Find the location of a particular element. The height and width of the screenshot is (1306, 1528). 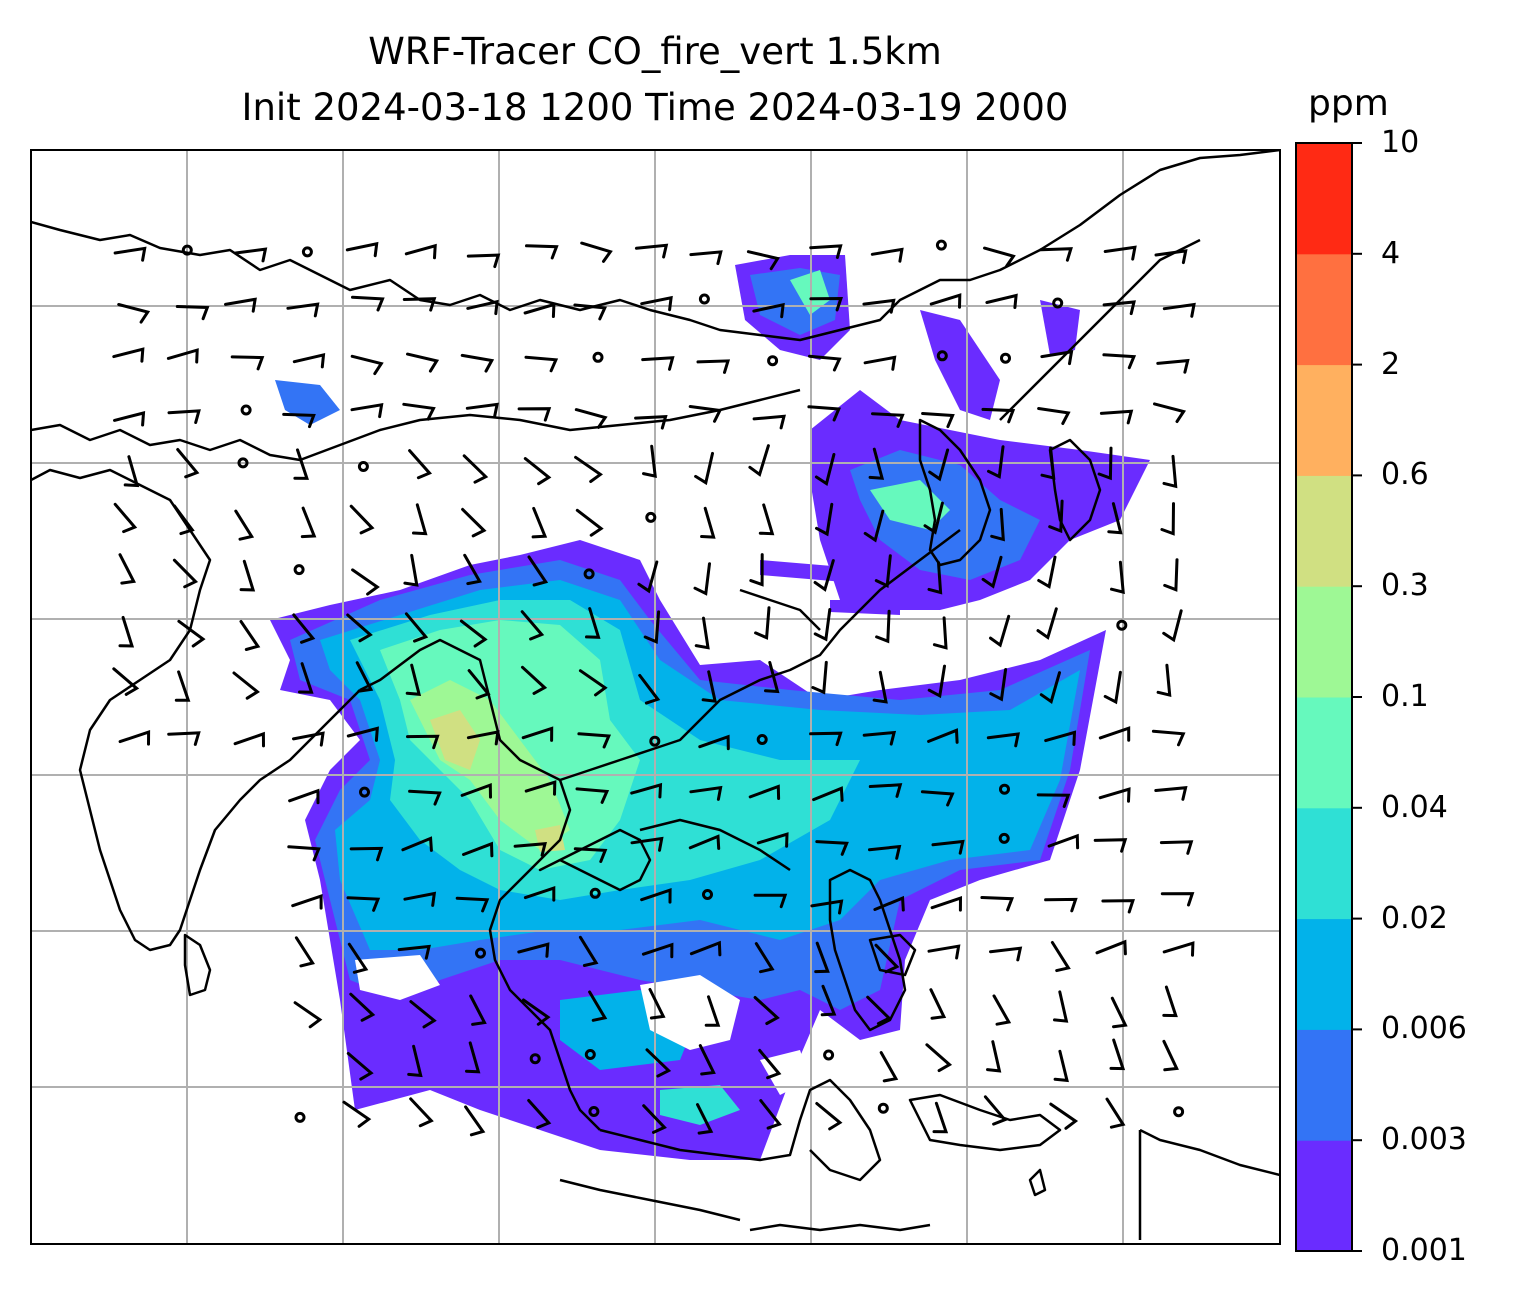

colorbar-tick-label: 0.003 is located at coordinates (1424, 1140).